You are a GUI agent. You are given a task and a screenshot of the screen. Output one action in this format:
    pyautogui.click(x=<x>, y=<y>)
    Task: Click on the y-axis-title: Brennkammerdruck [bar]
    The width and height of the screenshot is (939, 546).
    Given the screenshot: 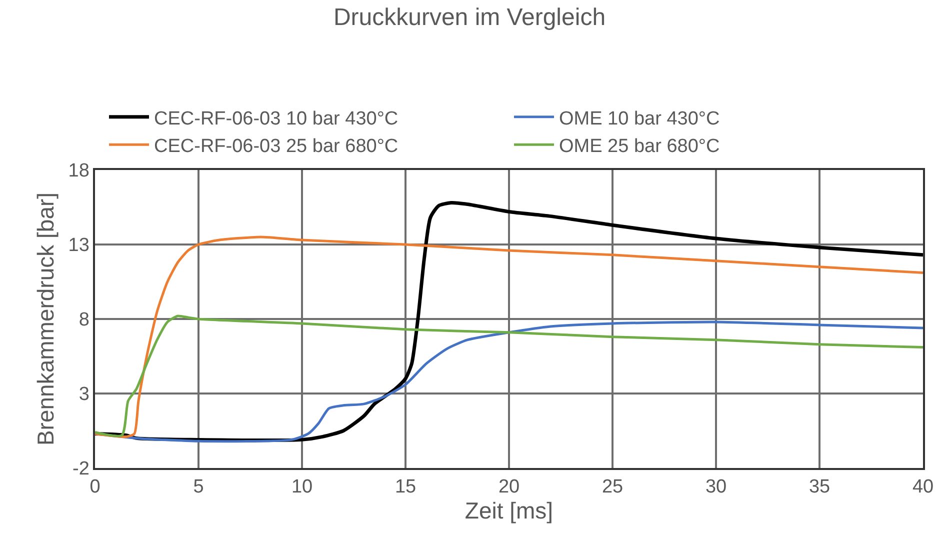 What is the action you would take?
    pyautogui.click(x=45, y=319)
    